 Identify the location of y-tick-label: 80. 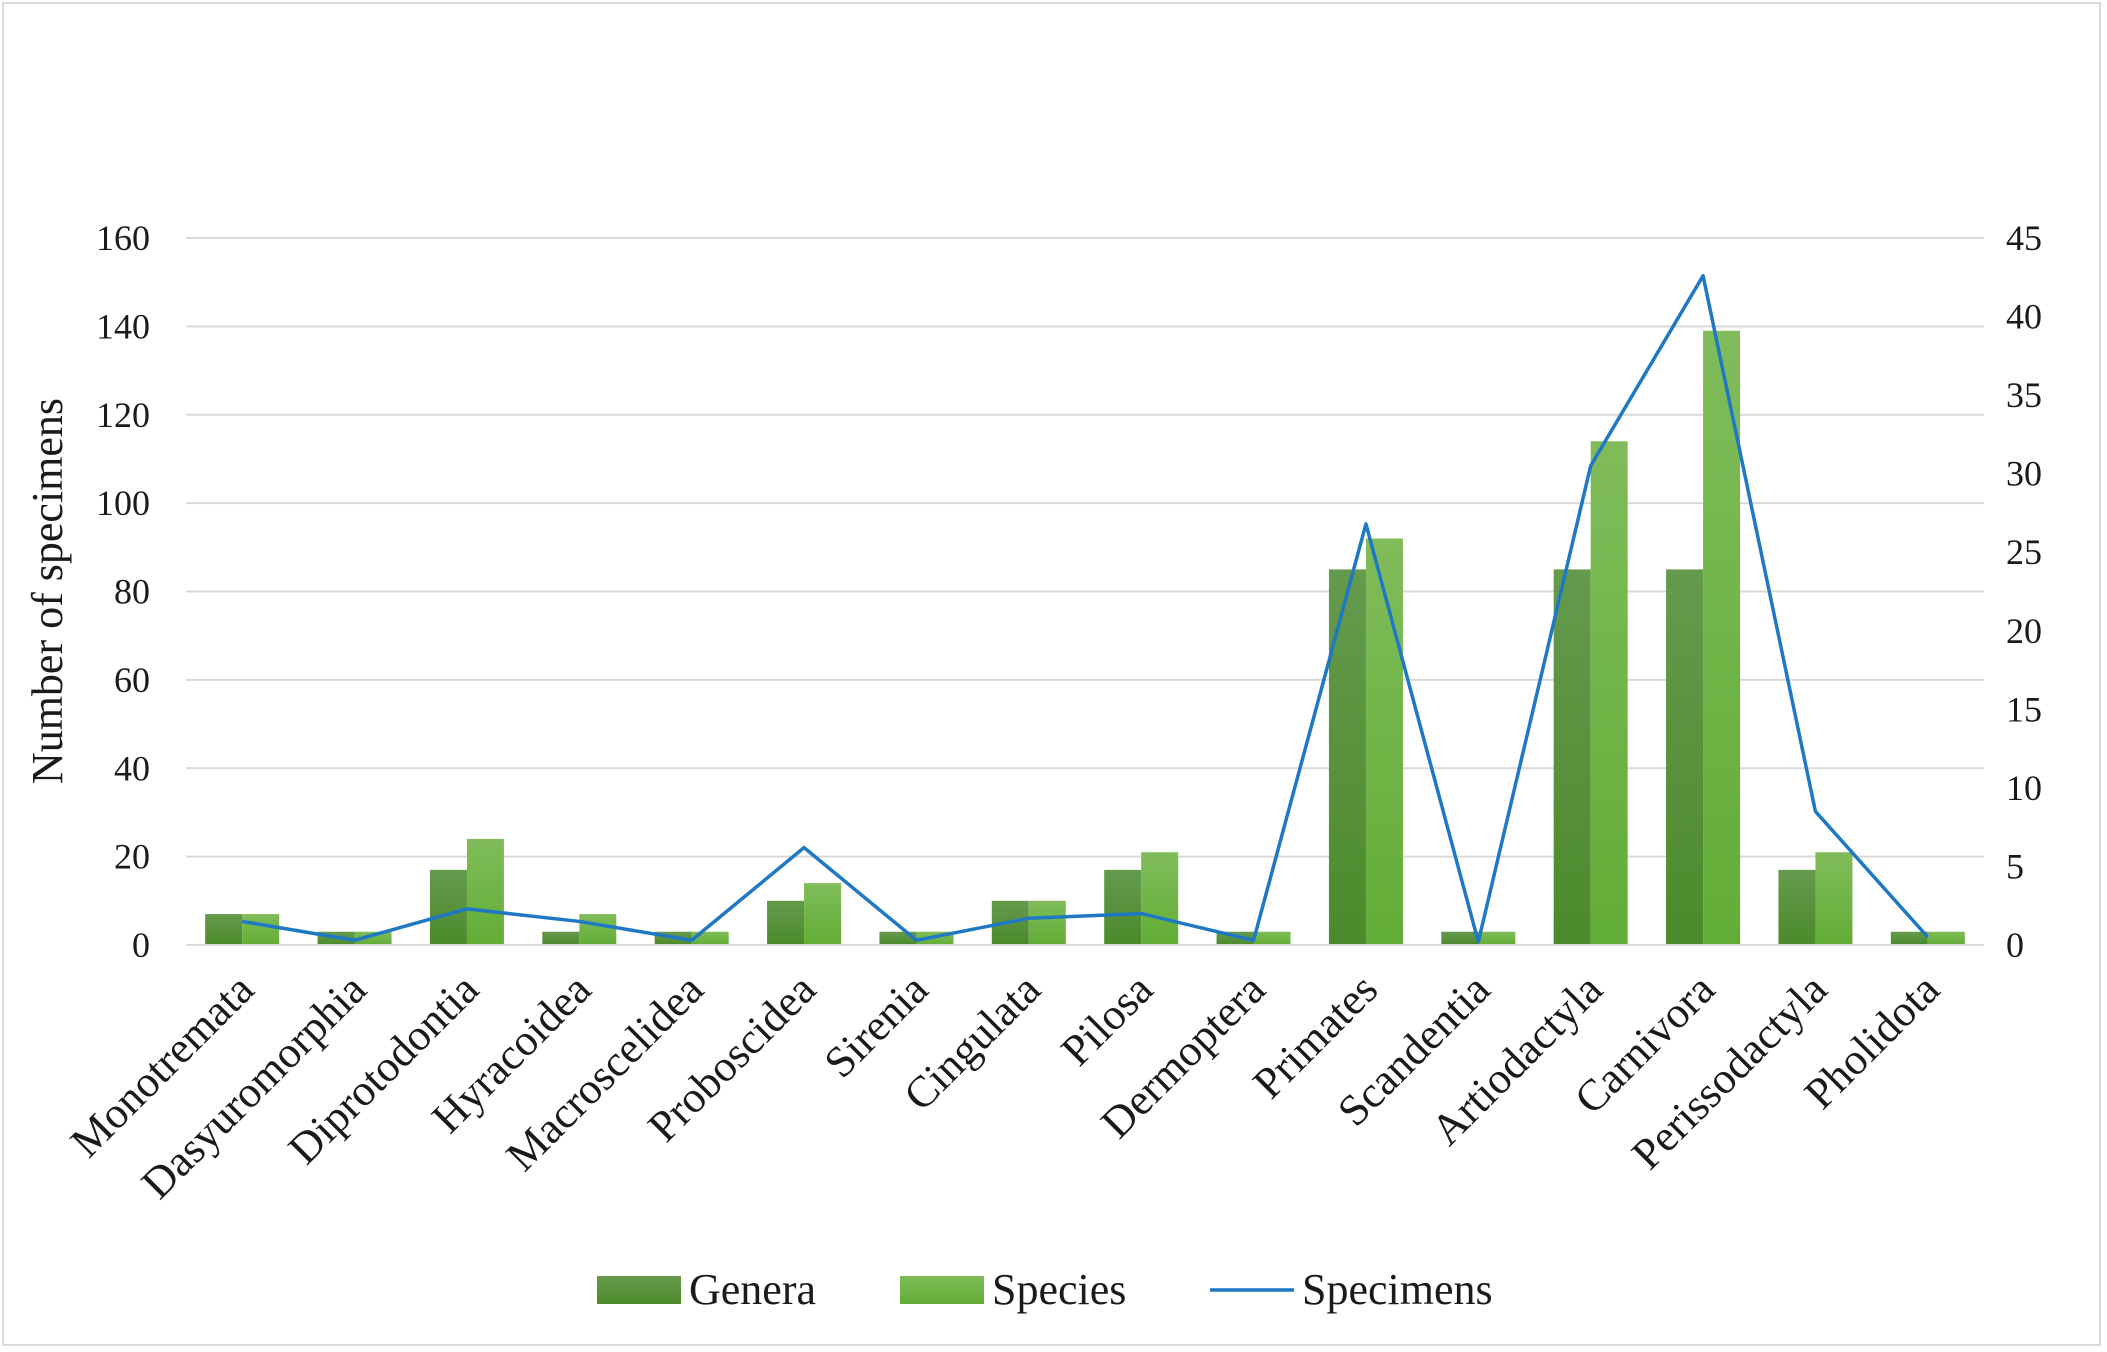
(132, 592).